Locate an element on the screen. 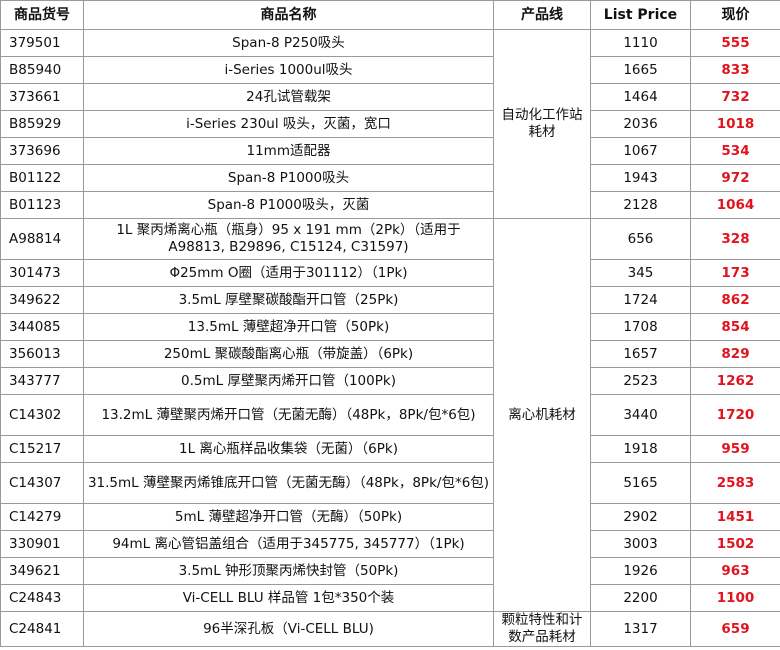 The width and height of the screenshot is (780, 650). product-name: Vi-CELL BLU 样品管 1包*350个装 is located at coordinates (288, 598).